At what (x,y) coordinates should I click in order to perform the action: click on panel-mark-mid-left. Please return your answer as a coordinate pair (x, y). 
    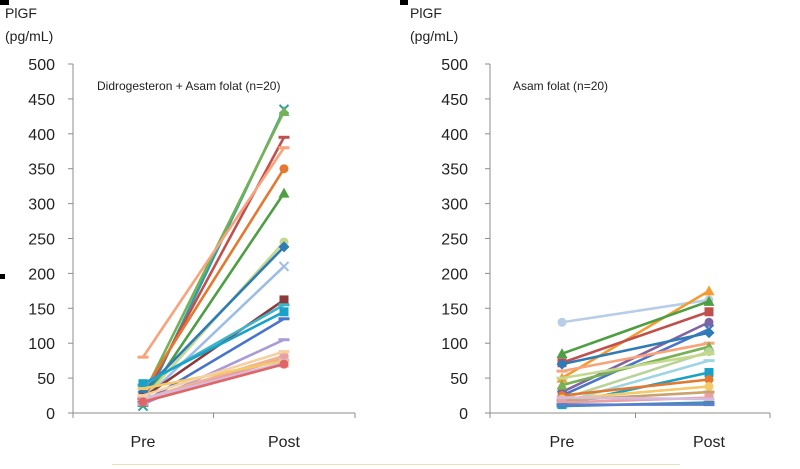
    Looking at the image, I should click on (2, 276).